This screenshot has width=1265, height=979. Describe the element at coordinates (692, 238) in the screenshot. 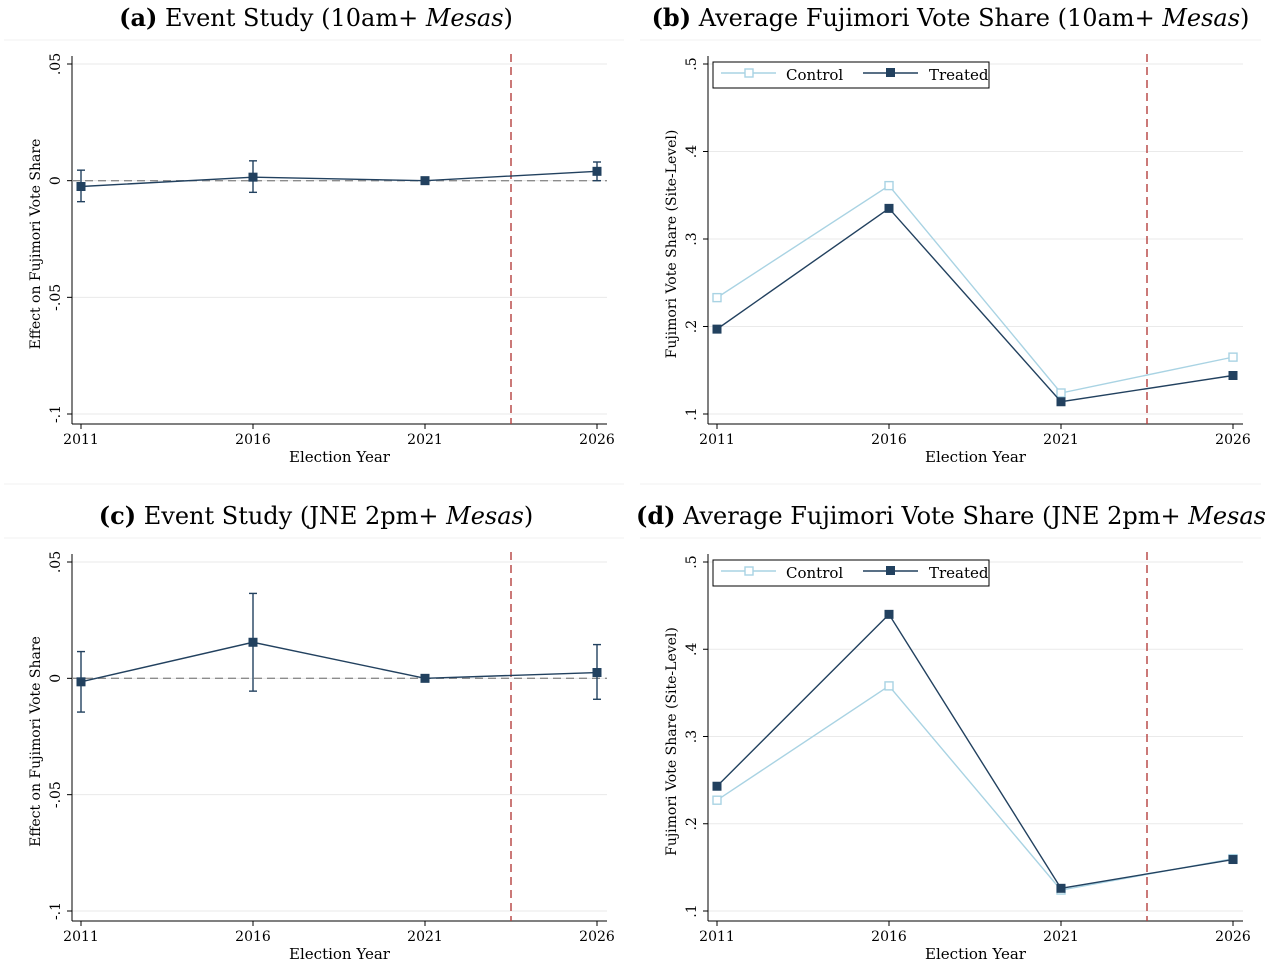

I see `chart-b-ytick-label: .3` at that location.